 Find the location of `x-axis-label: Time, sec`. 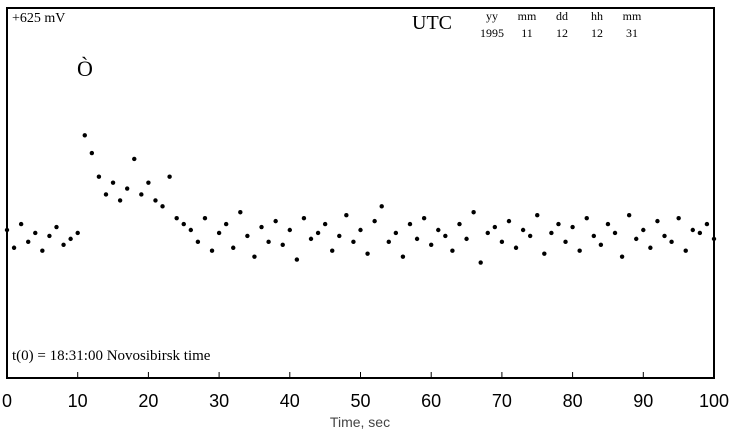

x-axis-label: Time, sec is located at coordinates (360, 422).